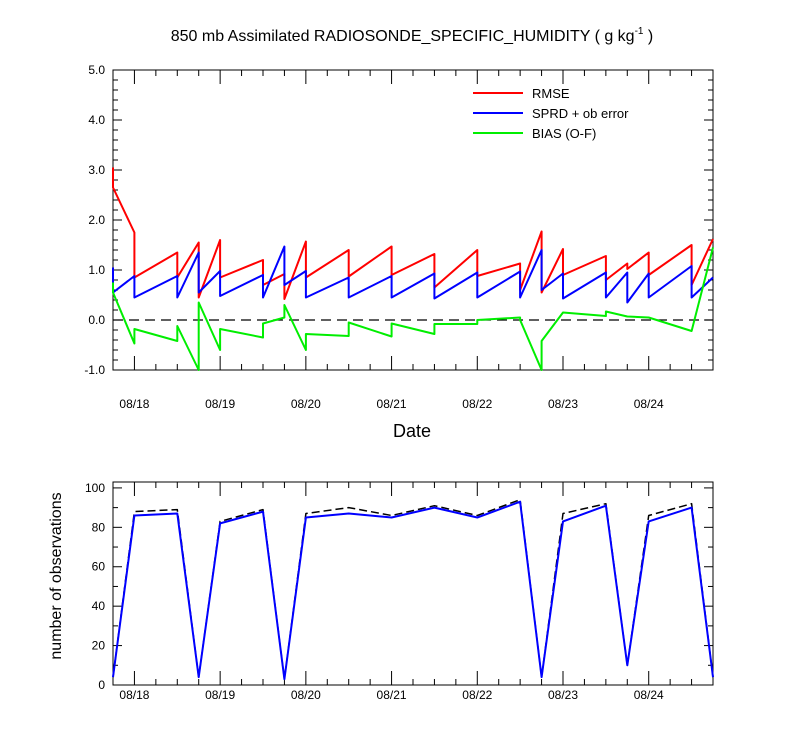 This screenshot has height=750, width=800. Describe the element at coordinates (563, 404) in the screenshot. I see `top-chart-x-tick-label: 08/23` at that location.